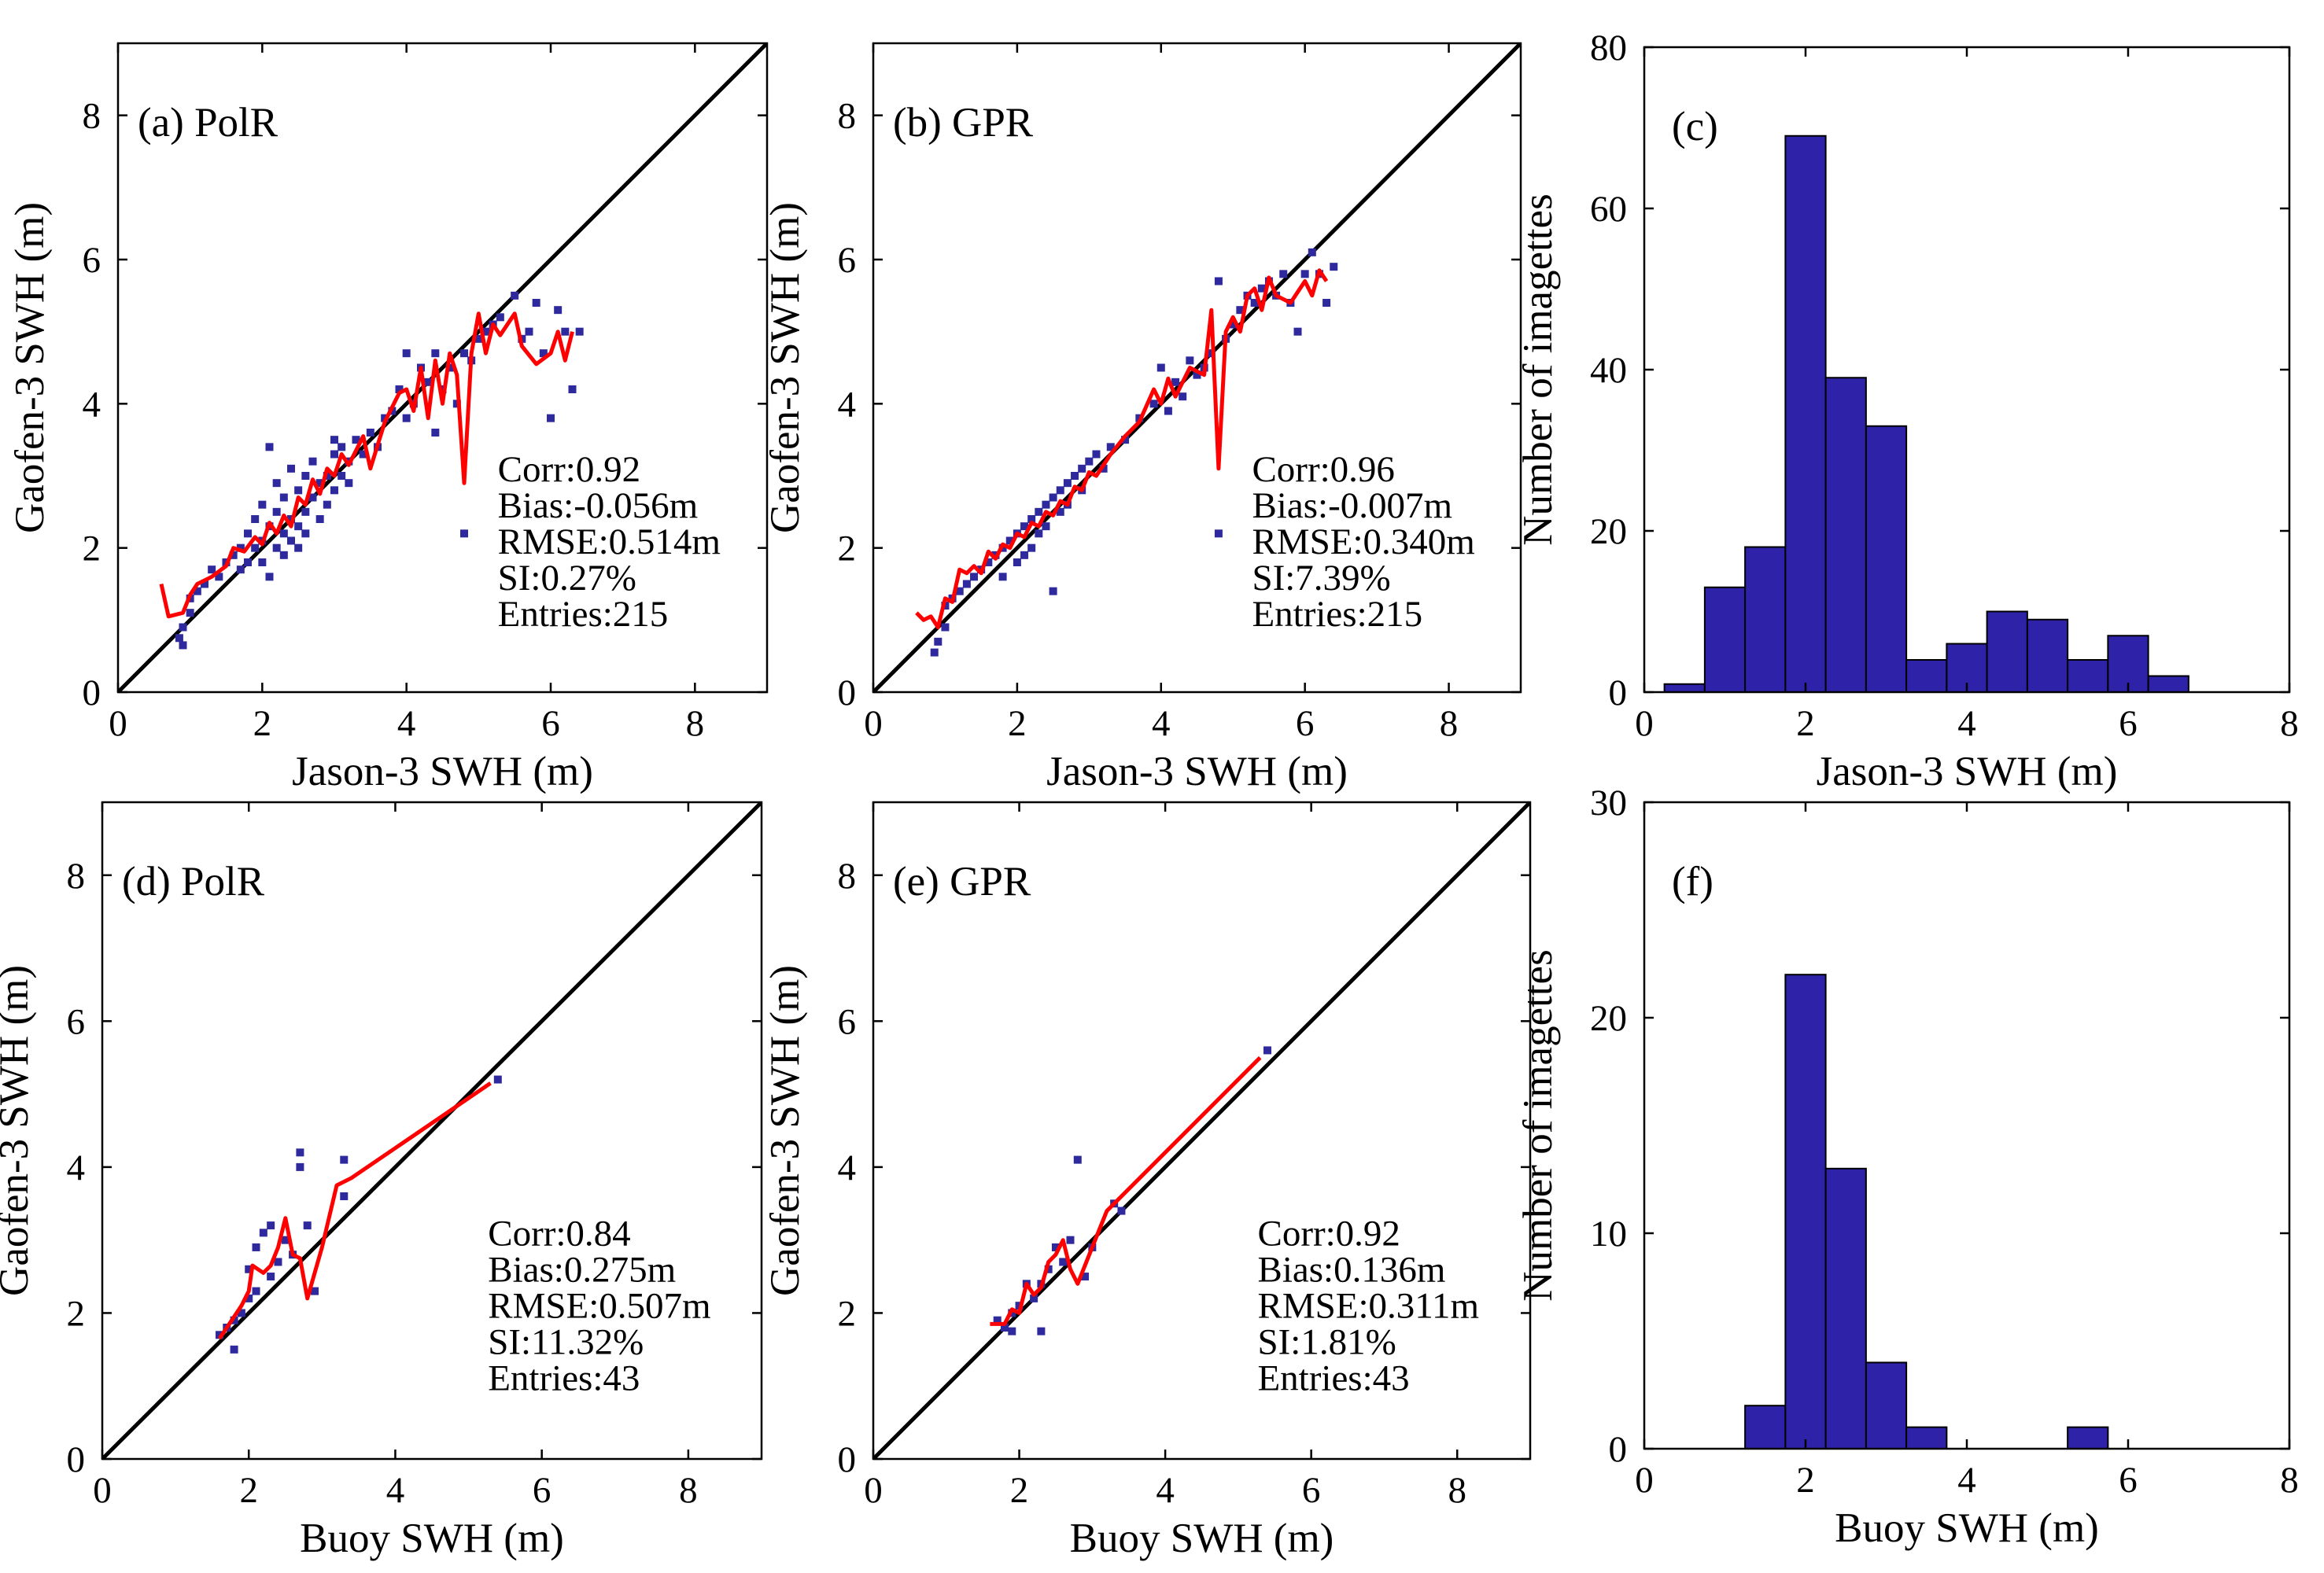  Describe the element at coordinates (1327, 1343) in the screenshot. I see `stat-line: SI:1.81%` at that location.